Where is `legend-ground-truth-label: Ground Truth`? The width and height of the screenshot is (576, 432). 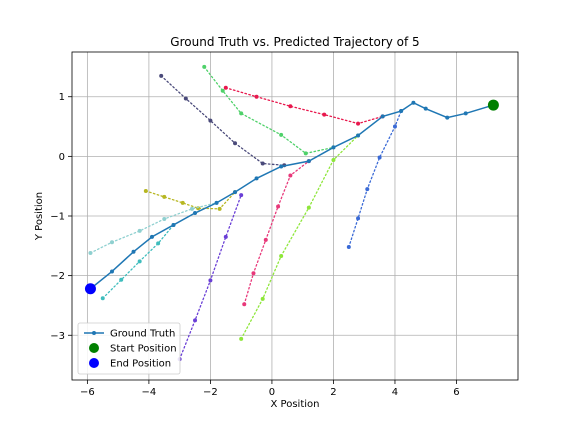 legend-ground-truth-label: Ground Truth is located at coordinates (142, 334).